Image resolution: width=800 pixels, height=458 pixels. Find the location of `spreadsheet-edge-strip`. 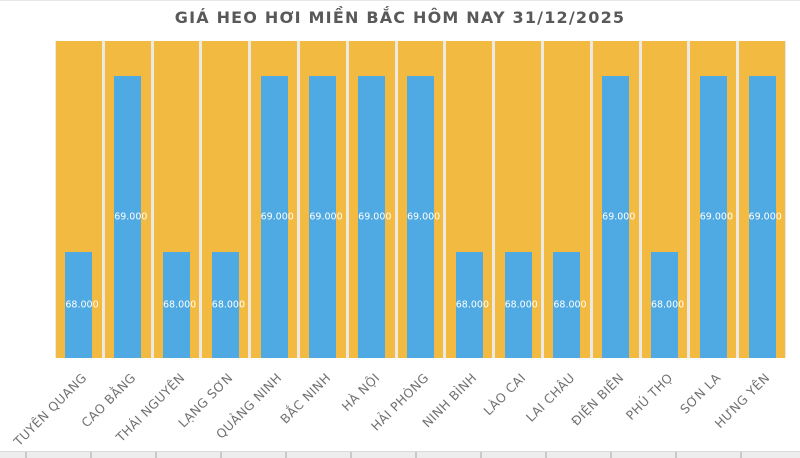

spreadsheet-edge-strip is located at coordinates (400, 454).